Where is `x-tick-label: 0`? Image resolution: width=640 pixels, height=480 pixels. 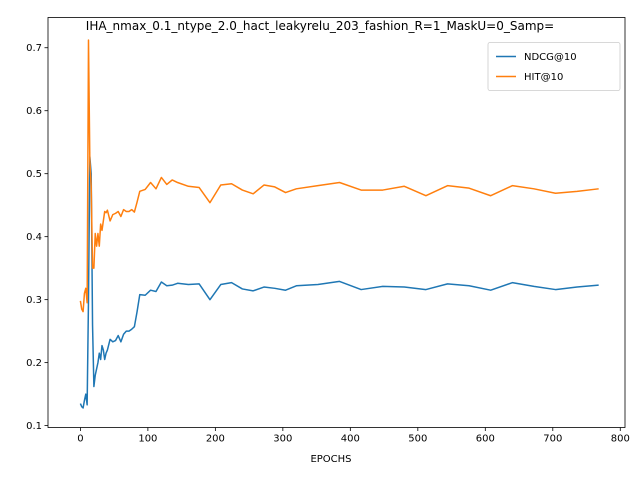
x-tick-label: 0 is located at coordinates (80, 439).